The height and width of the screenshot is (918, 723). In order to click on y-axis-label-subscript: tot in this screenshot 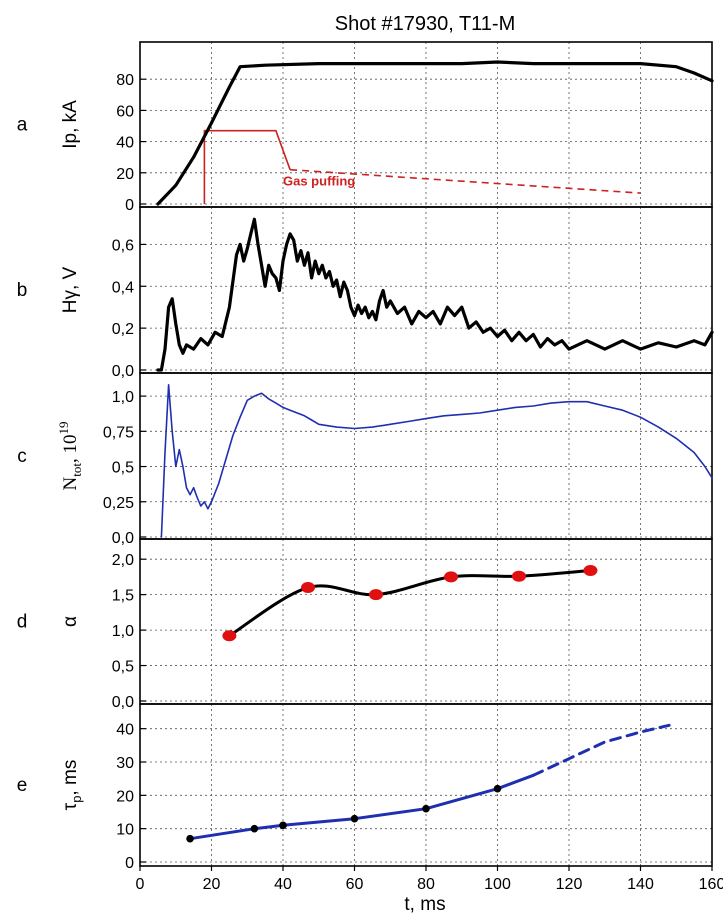, I will do `click(76, 470)`.